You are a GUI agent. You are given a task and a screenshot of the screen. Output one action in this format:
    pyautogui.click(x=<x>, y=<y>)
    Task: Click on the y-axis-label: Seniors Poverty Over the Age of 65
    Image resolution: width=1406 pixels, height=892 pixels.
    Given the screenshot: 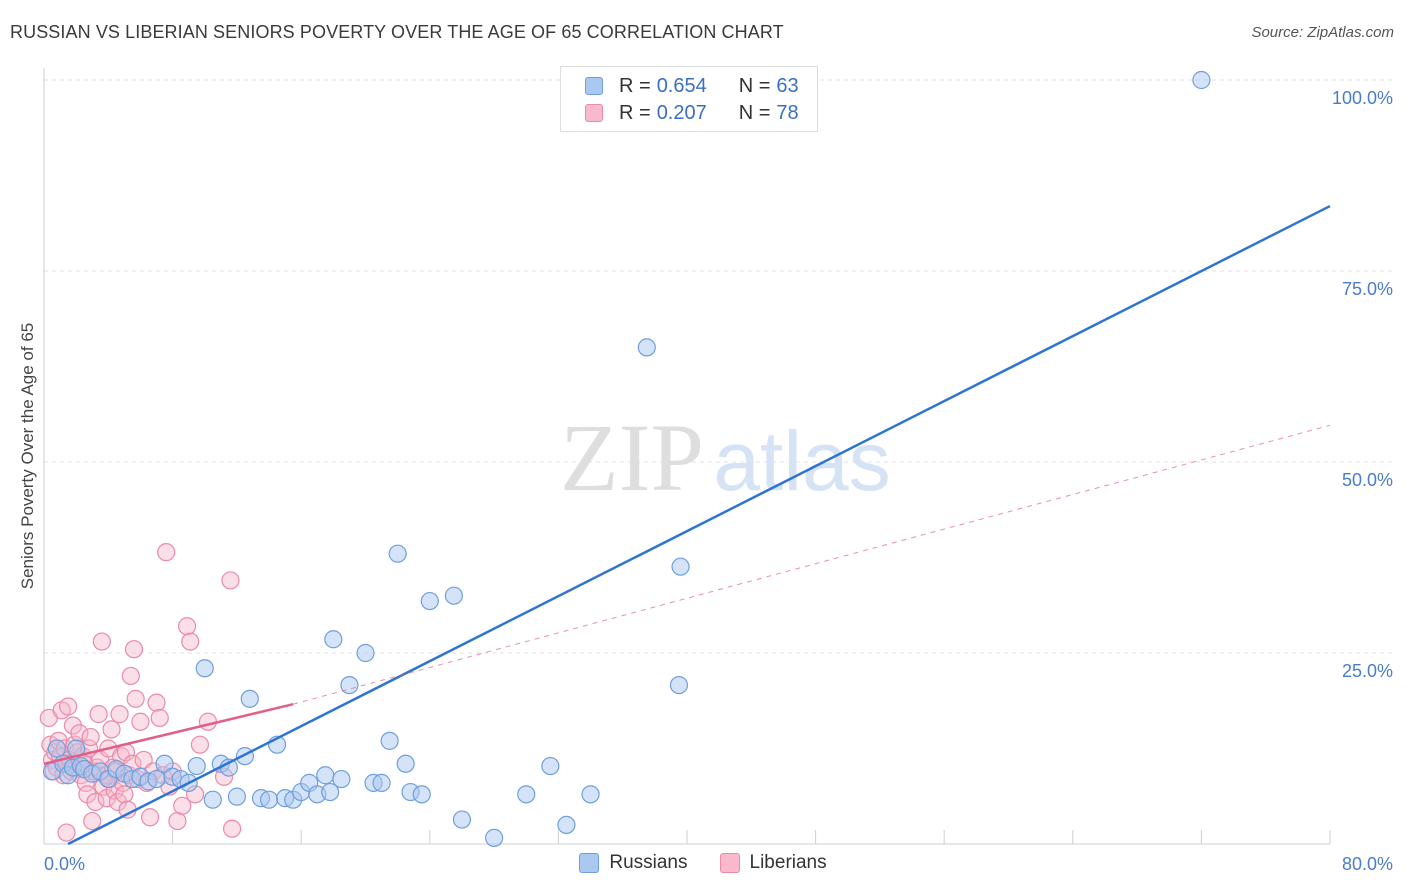 What is the action you would take?
    pyautogui.click(x=27, y=456)
    